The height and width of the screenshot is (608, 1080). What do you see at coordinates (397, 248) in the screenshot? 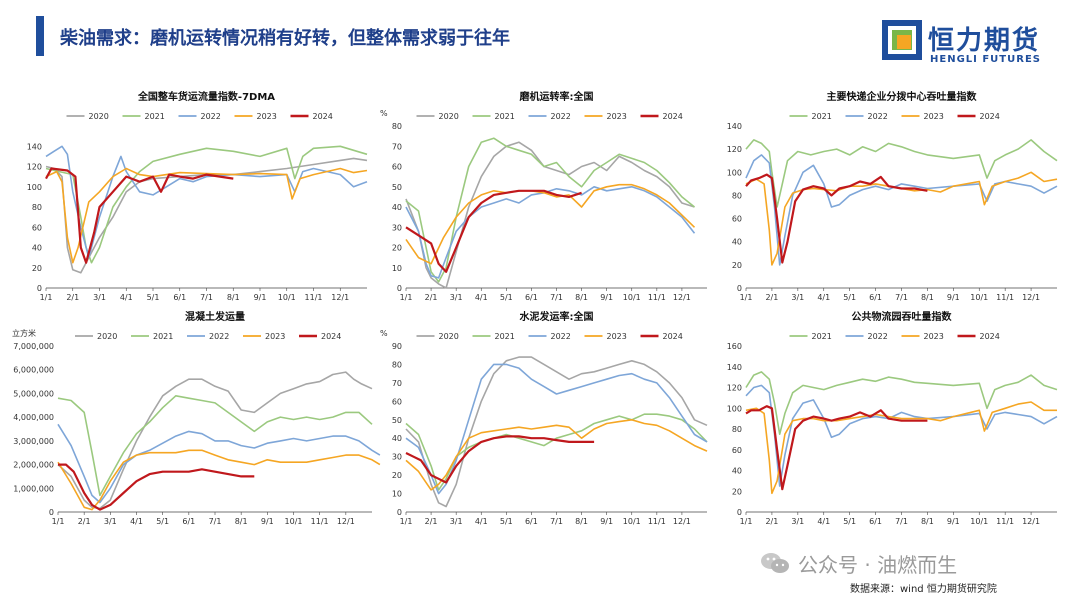
I see `y-tick-label: 20` at bounding box center [397, 248].